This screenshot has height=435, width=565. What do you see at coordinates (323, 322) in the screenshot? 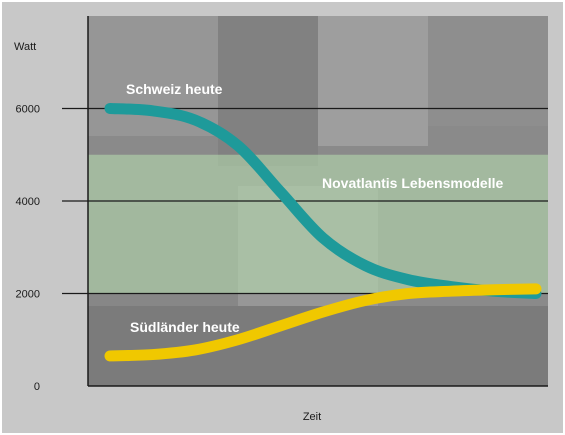
I see `series-line-suedlaender` at bounding box center [323, 322].